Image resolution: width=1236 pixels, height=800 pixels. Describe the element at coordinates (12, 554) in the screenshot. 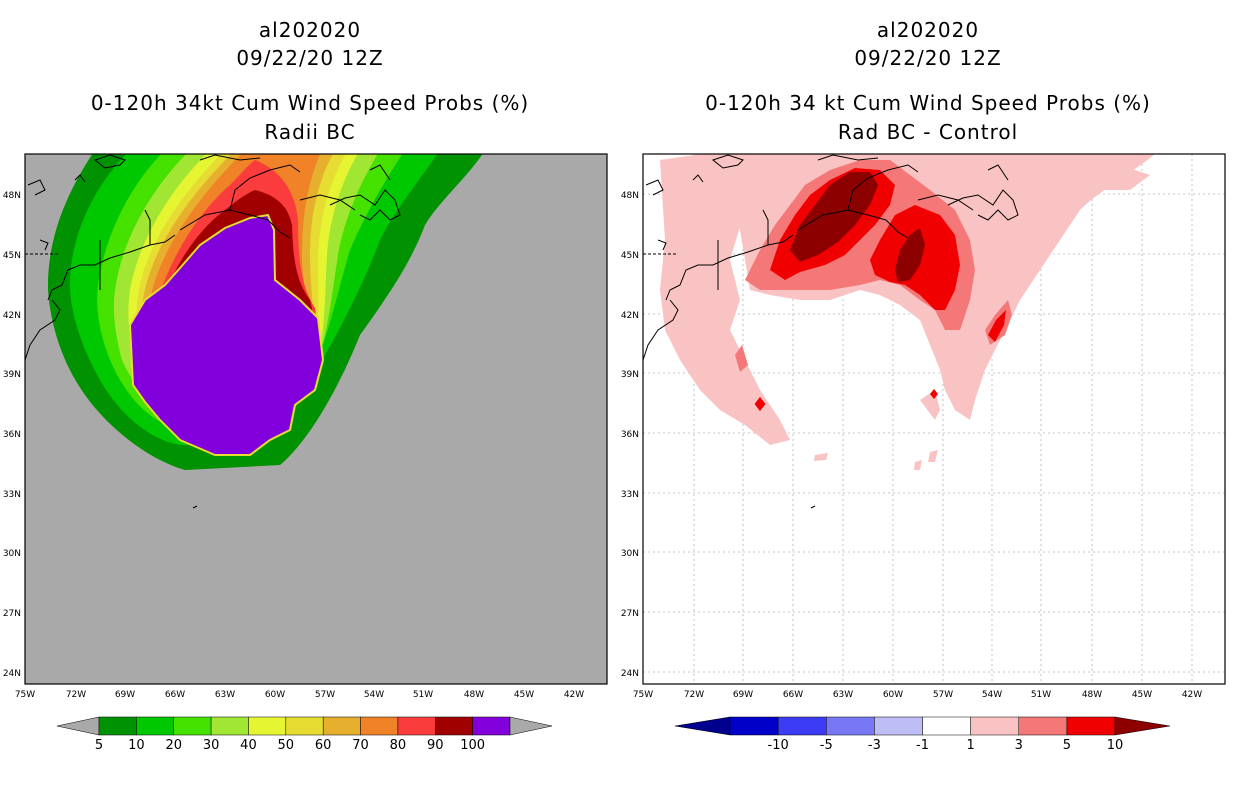

I see `left-lat-label: 30N` at that location.